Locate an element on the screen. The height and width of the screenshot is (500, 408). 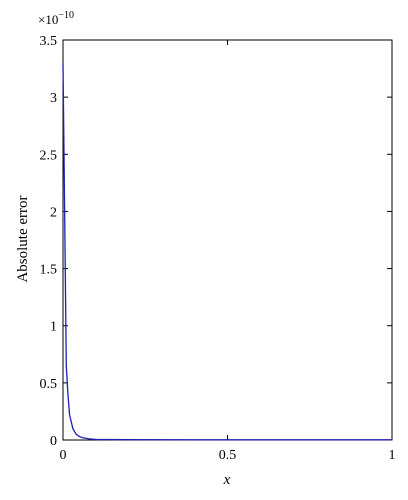
x-tick-label: 1 is located at coordinates (392, 455).